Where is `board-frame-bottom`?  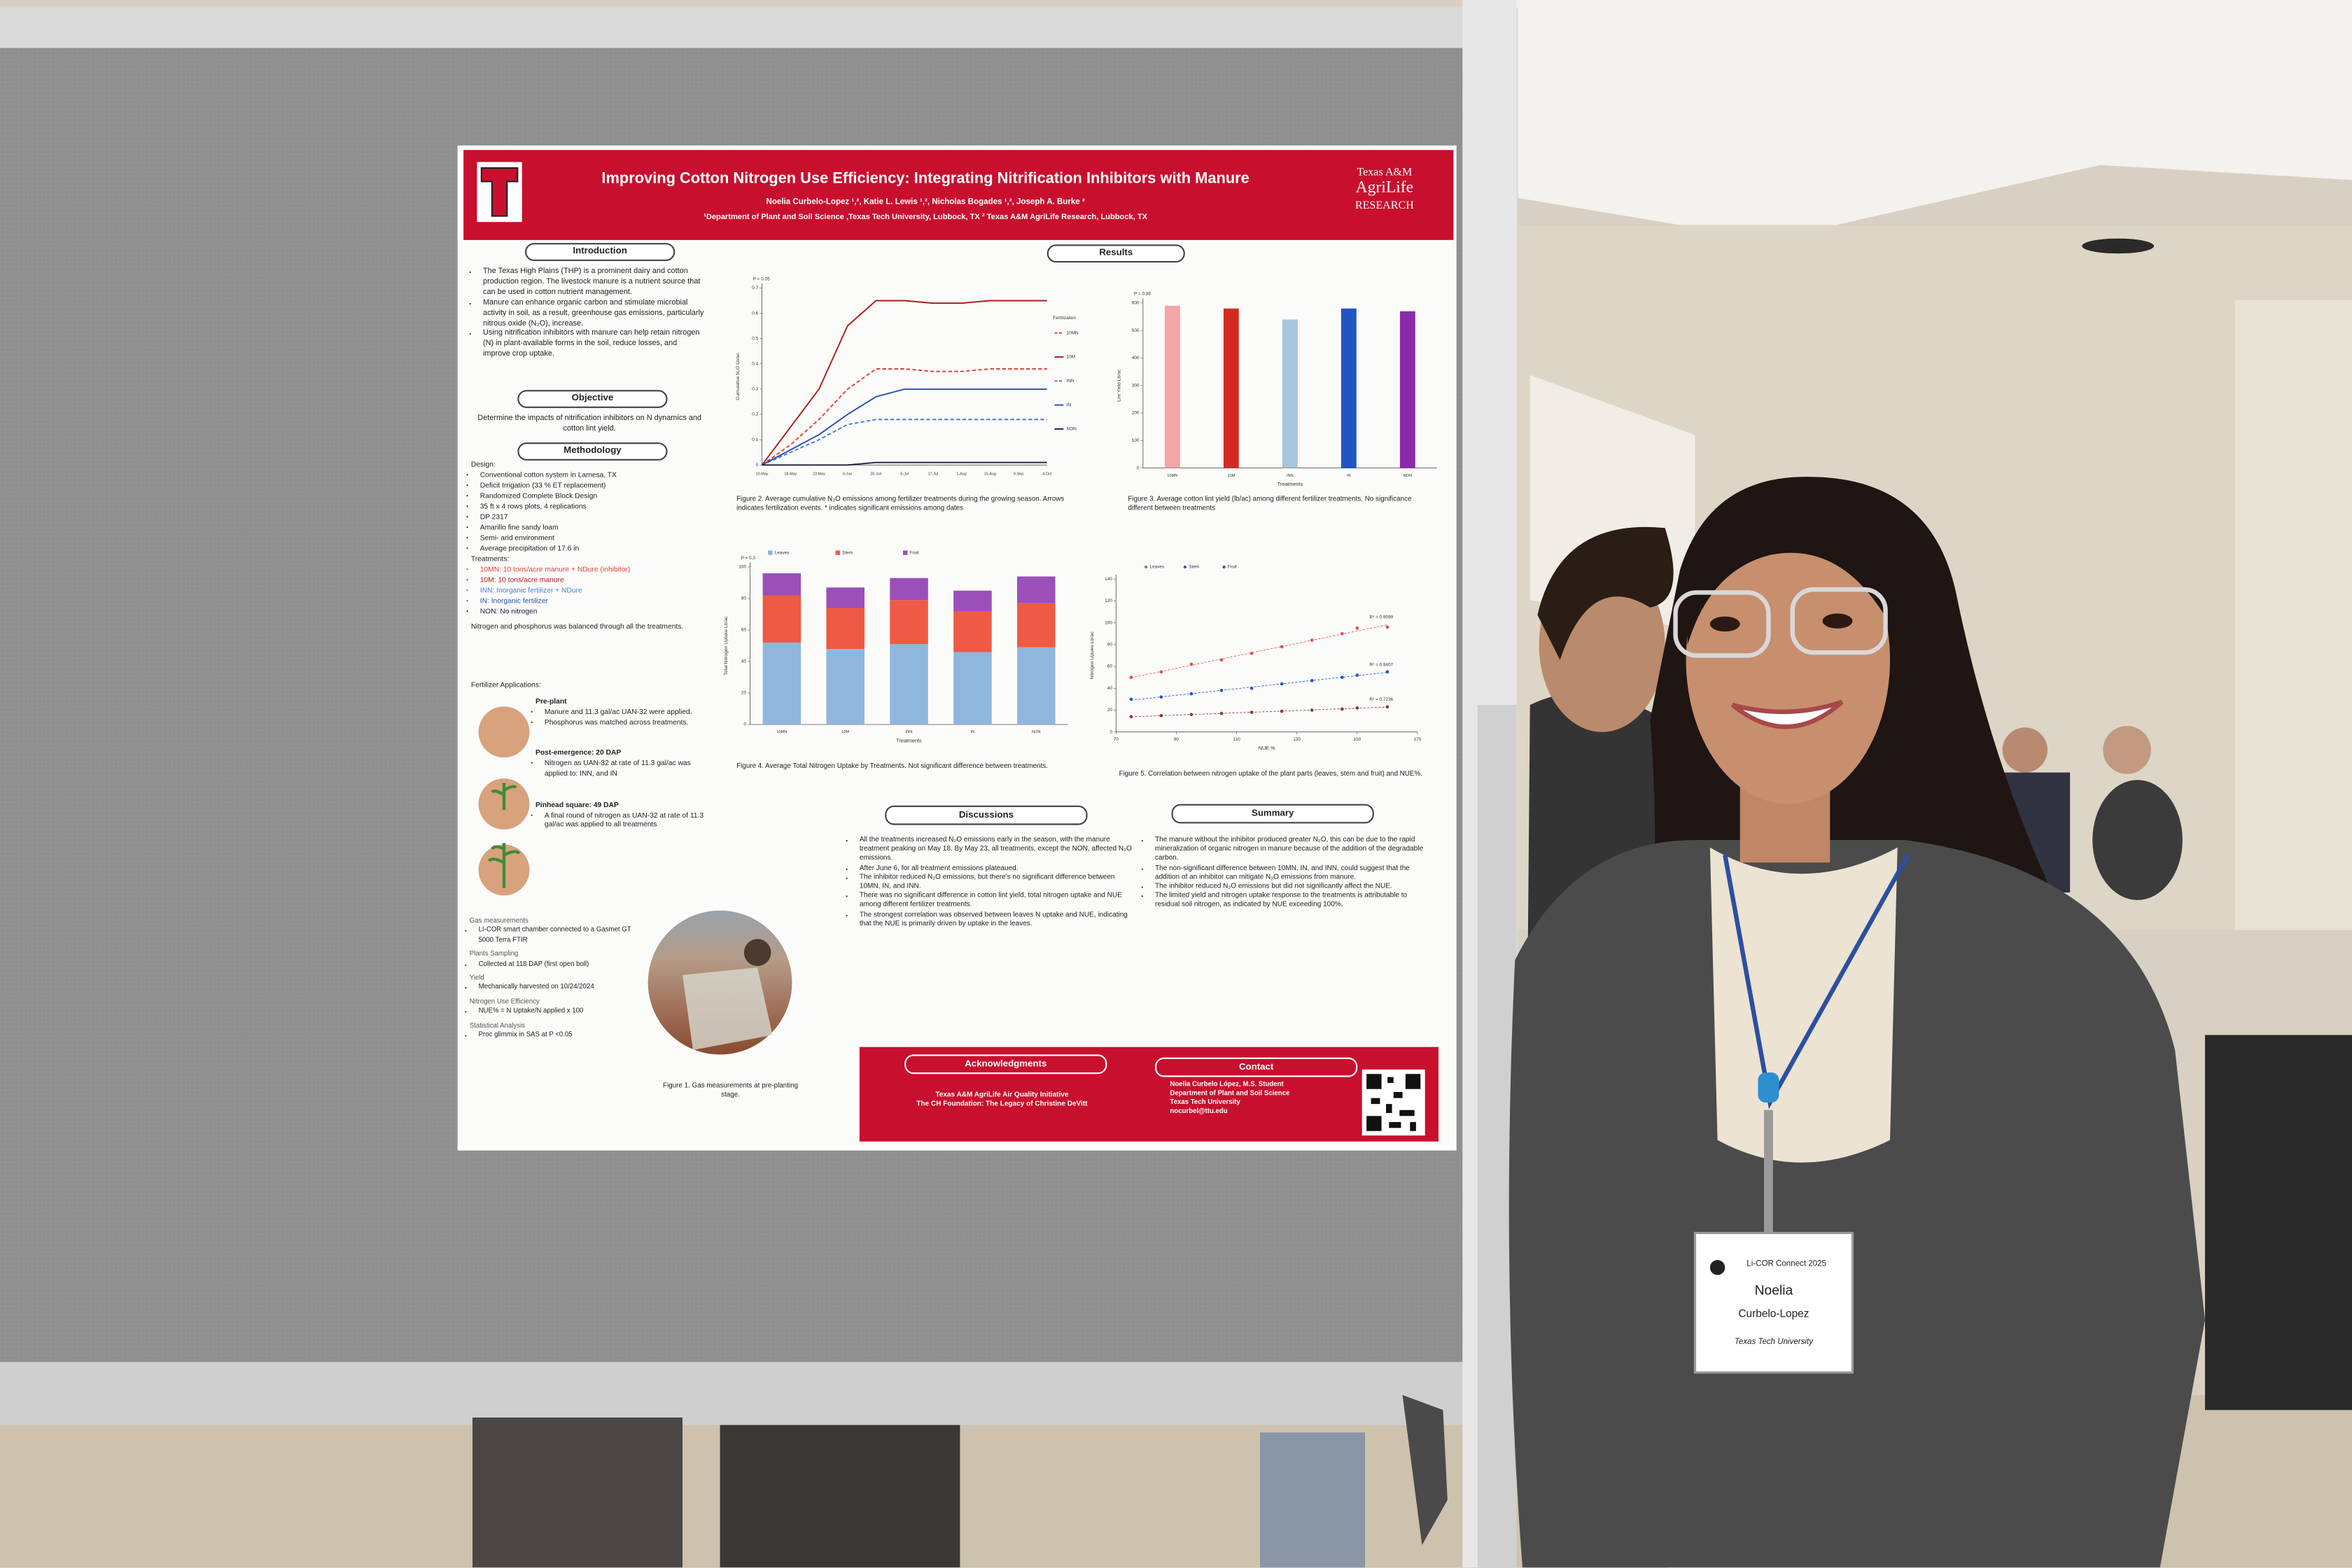 board-frame-bottom is located at coordinates (735, 1393).